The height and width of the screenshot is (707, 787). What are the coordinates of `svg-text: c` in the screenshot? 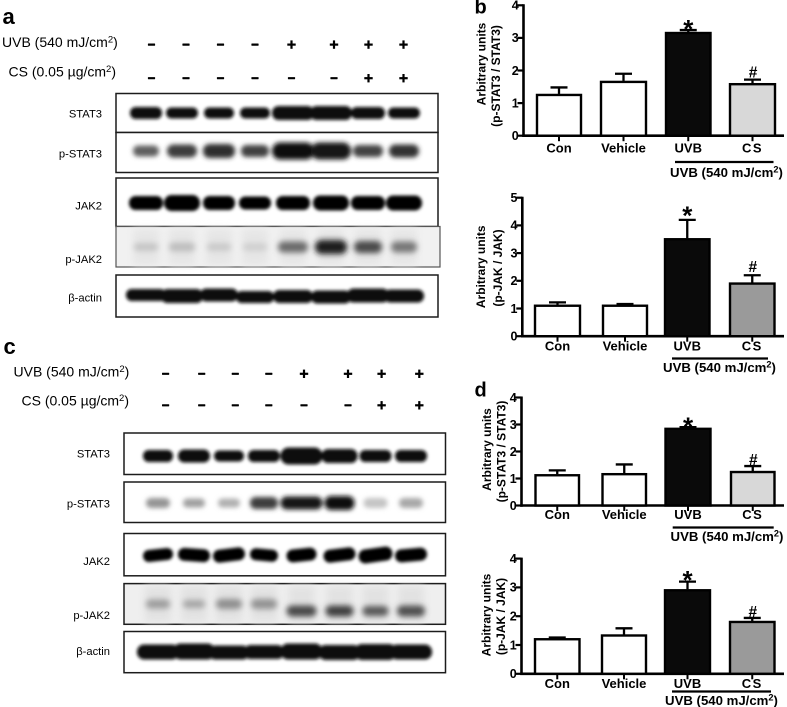 It's located at (10, 346).